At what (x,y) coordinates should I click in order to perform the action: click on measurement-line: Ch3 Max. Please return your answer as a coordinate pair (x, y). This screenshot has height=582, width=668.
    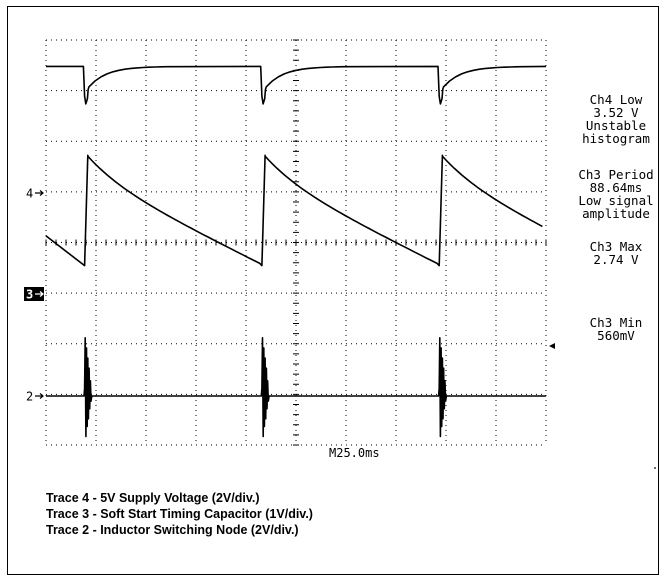
    Looking at the image, I should click on (616, 246).